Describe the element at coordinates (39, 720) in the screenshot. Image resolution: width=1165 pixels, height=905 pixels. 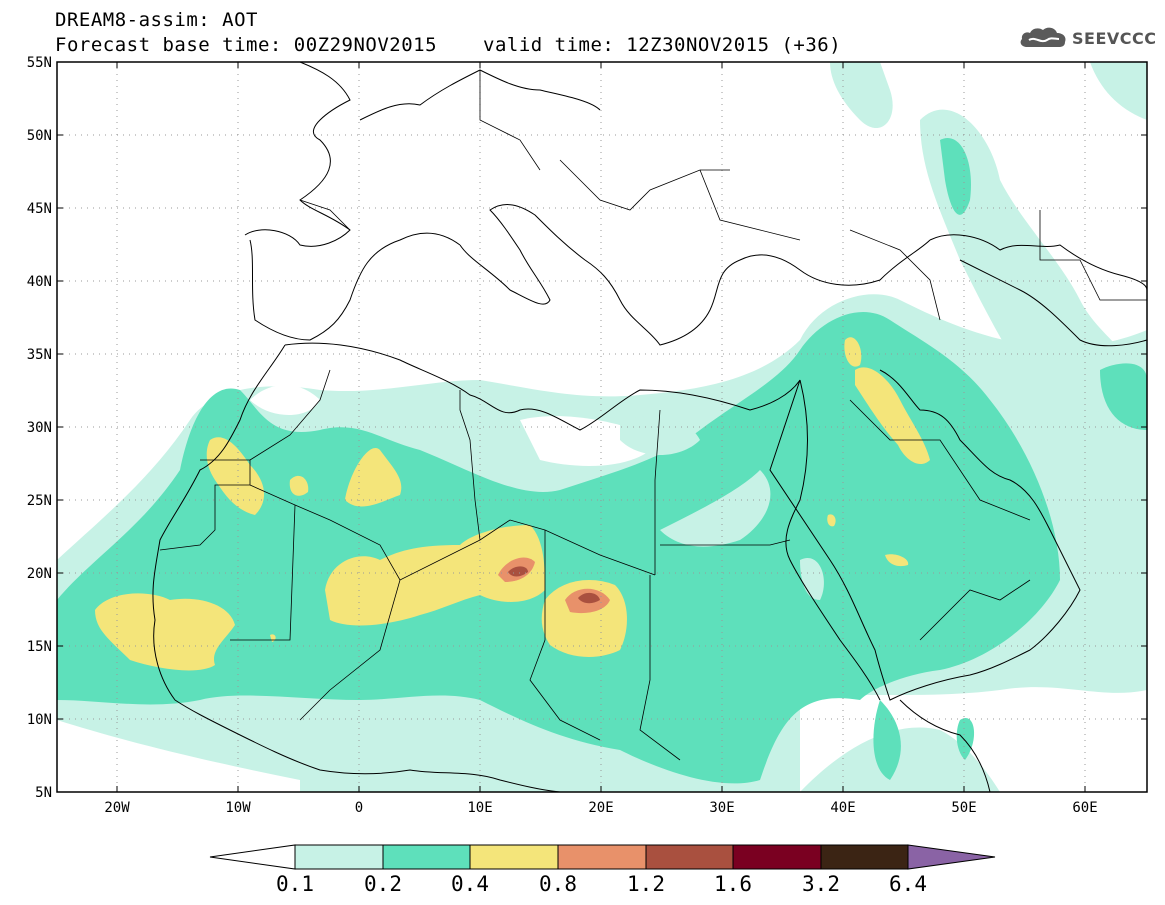
I see `lat-label: 10N` at that location.